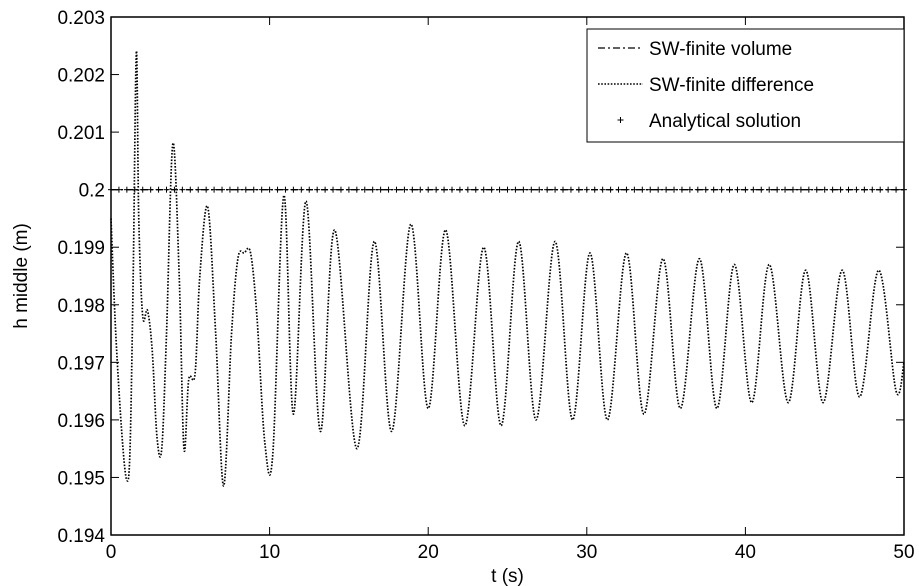  I want to click on y-tick-label: 0.199, so click(81, 248).